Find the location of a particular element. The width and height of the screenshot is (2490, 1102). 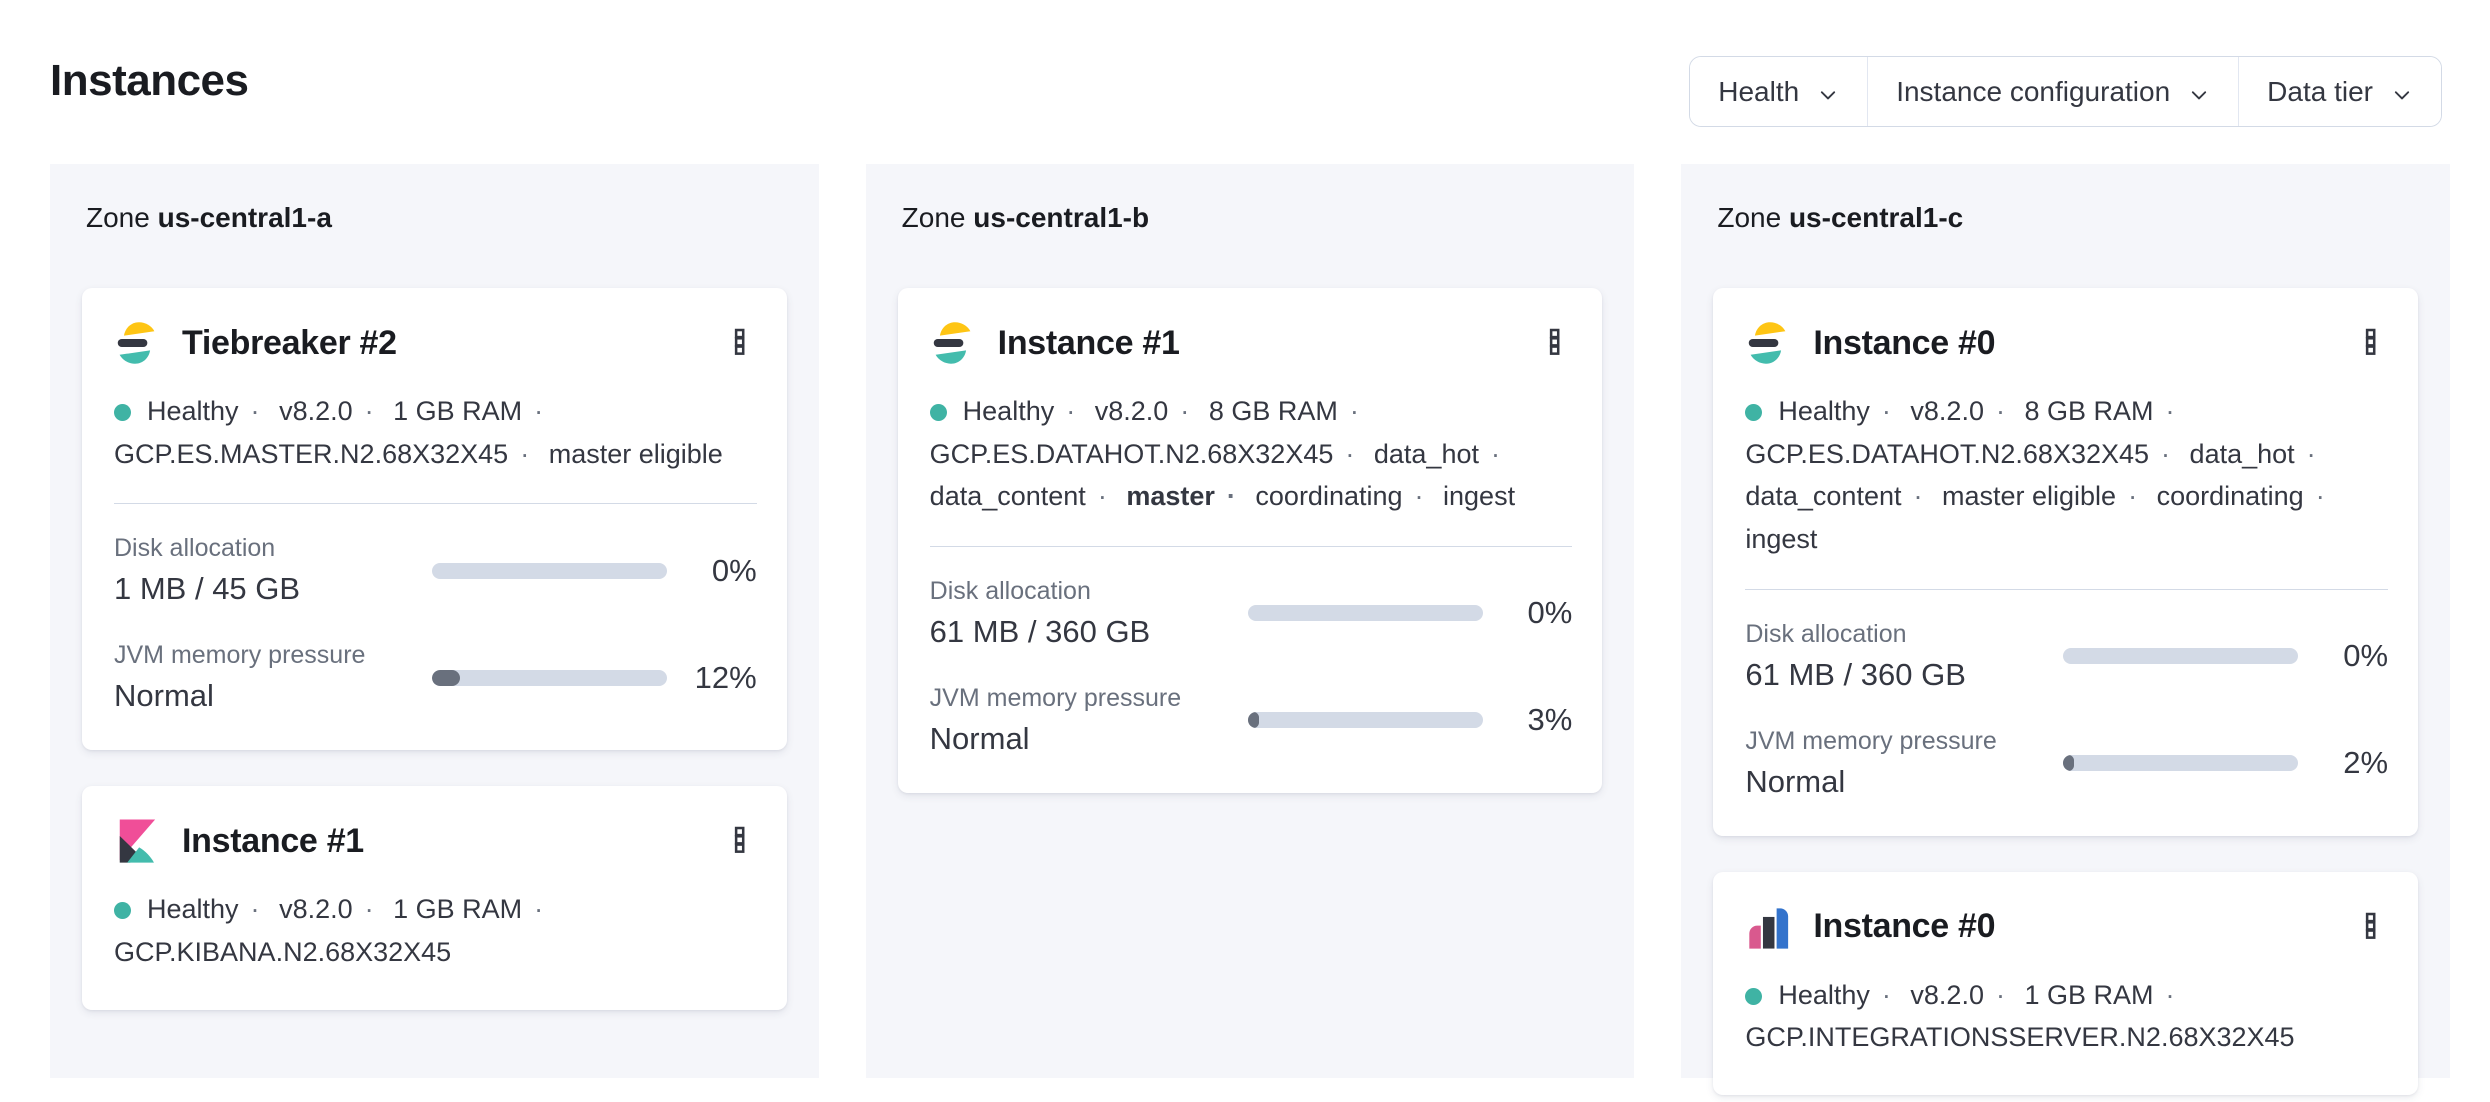

metric-left: Disk allocation 61 MB / 360 GB is located at coordinates (1089, 613).